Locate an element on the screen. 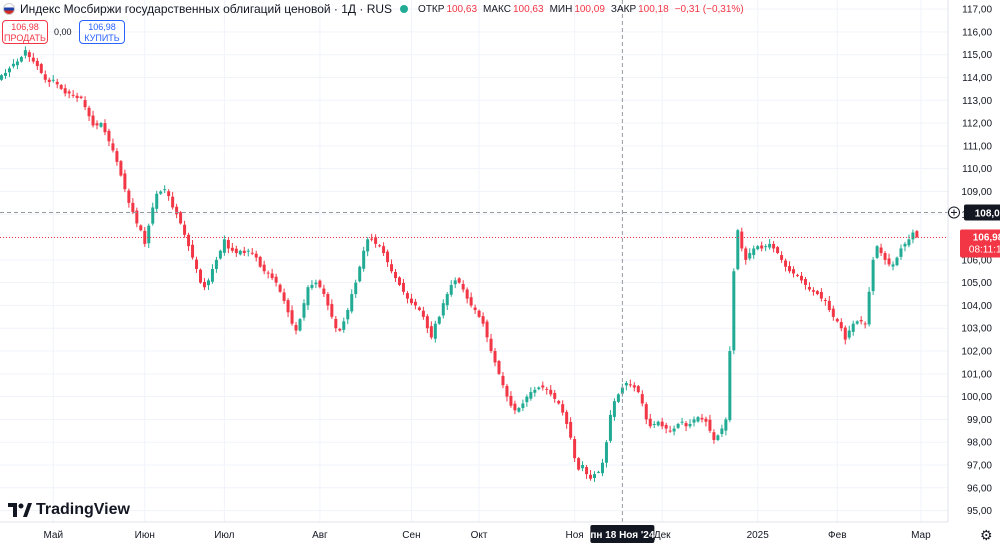  time-tick-label: 2025 is located at coordinates (758, 535).